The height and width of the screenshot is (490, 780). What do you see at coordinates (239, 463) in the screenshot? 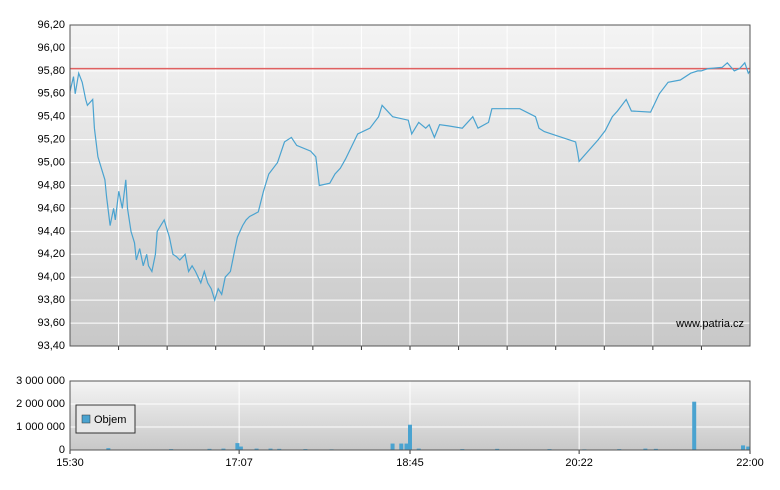
I see `x-tick-label: 17:07` at bounding box center [239, 463].